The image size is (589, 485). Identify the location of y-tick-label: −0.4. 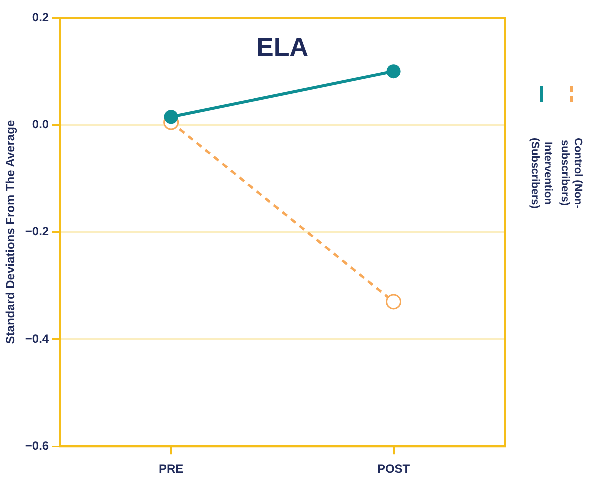
(37, 339).